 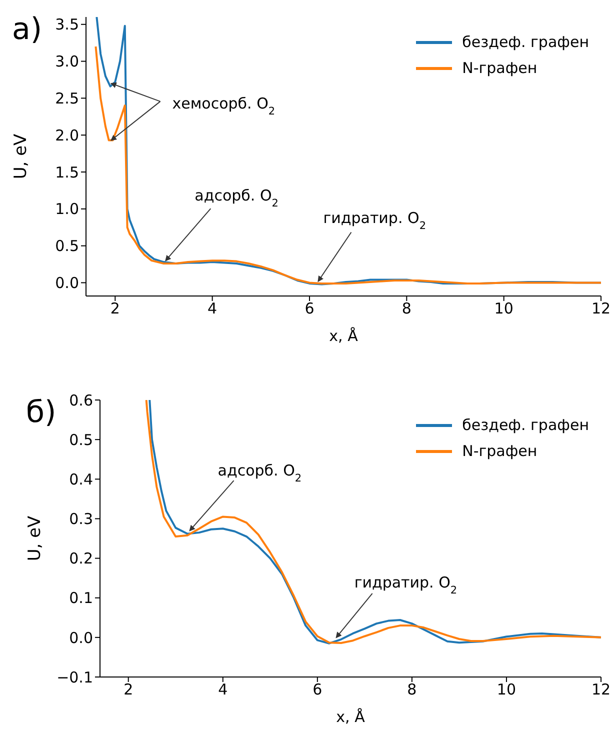 I want to click on y-tick-label: 1.5, so click(x=67, y=172).